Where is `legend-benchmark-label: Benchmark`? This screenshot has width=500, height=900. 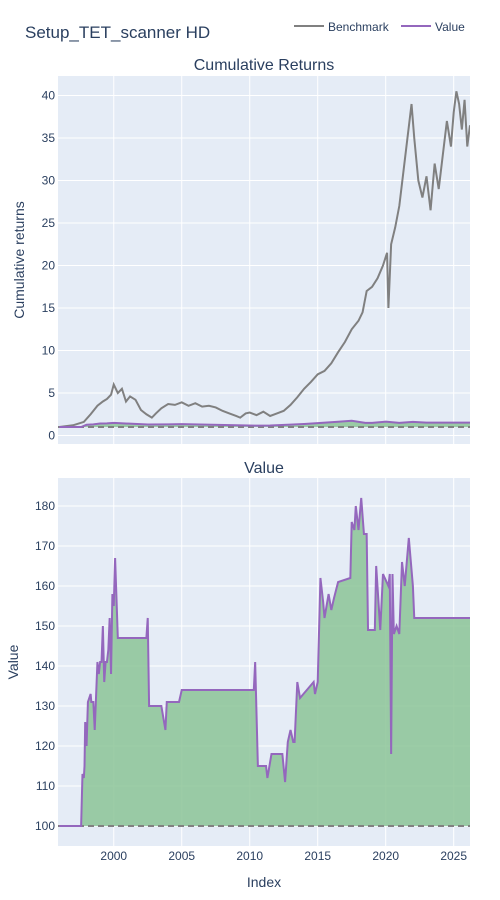 legend-benchmark-label: Benchmark is located at coordinates (359, 27).